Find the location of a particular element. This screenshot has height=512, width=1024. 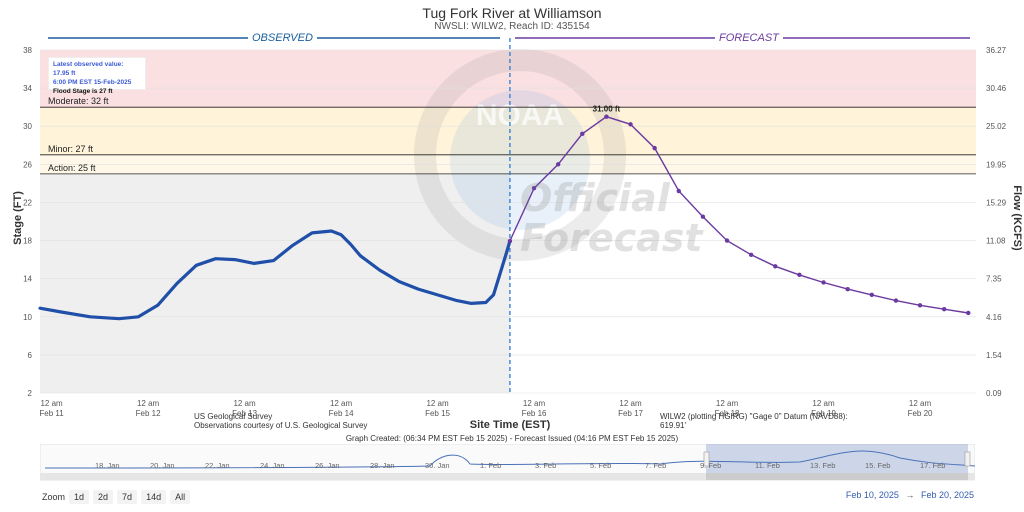

navigator-scrollbar-thumb is located at coordinates (837, 476).